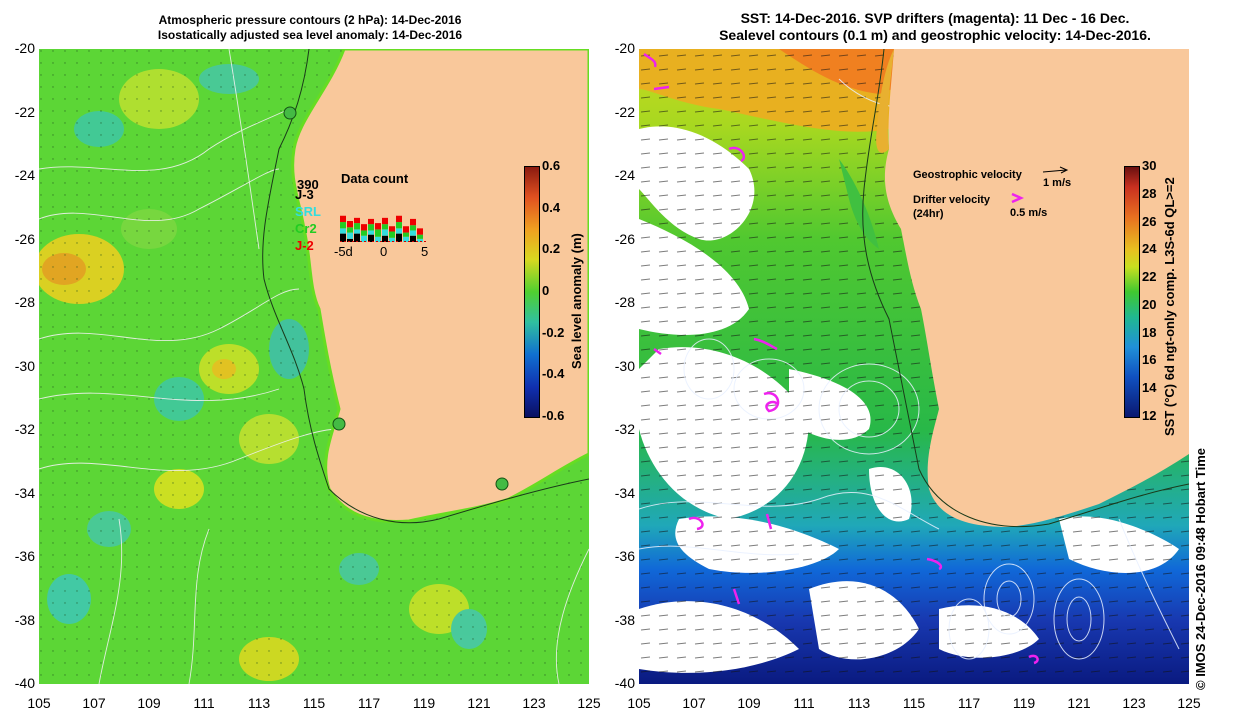  What do you see at coordinates (551, 249) in the screenshot?
I see `left-colorbar-tick: 0.2` at bounding box center [551, 249].